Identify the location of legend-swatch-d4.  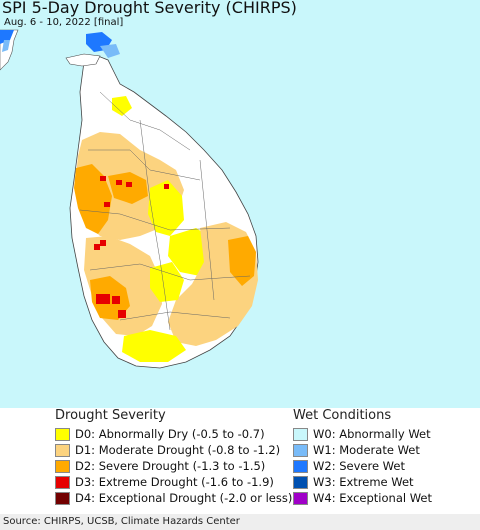
(62, 498).